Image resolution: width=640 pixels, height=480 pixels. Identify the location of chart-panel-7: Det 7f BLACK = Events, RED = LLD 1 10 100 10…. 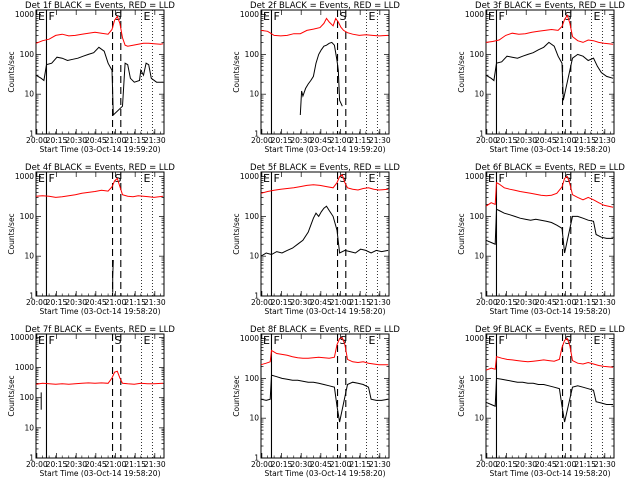
(91, 401).